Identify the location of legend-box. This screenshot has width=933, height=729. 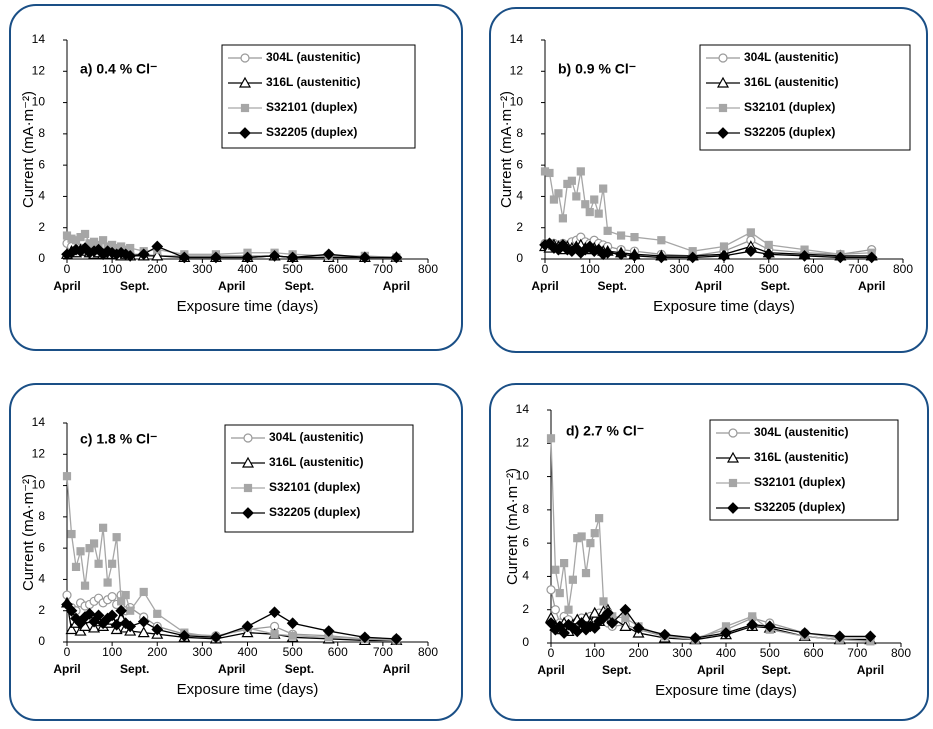
(319, 478).